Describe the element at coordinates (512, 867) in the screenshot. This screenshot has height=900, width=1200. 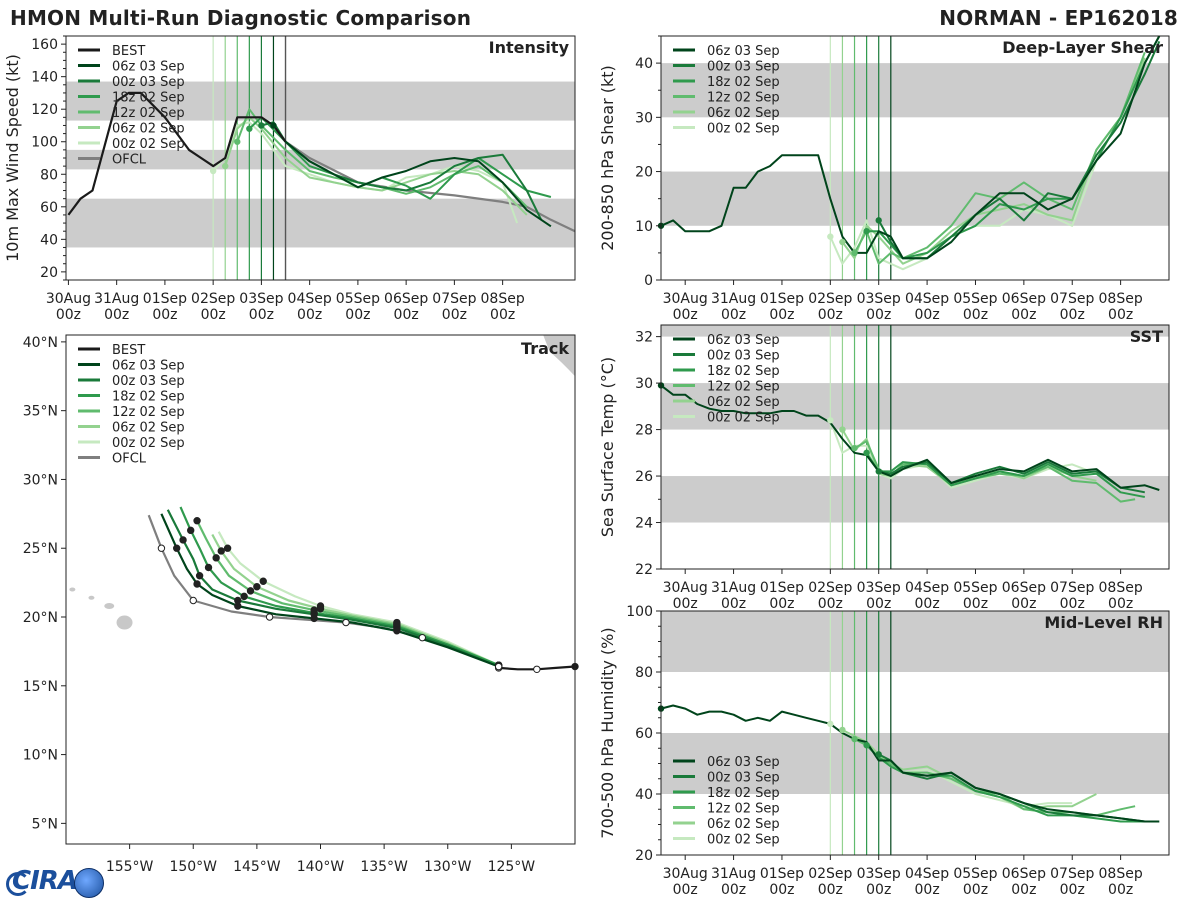
I see `lon-tick-label: 125°W` at that location.